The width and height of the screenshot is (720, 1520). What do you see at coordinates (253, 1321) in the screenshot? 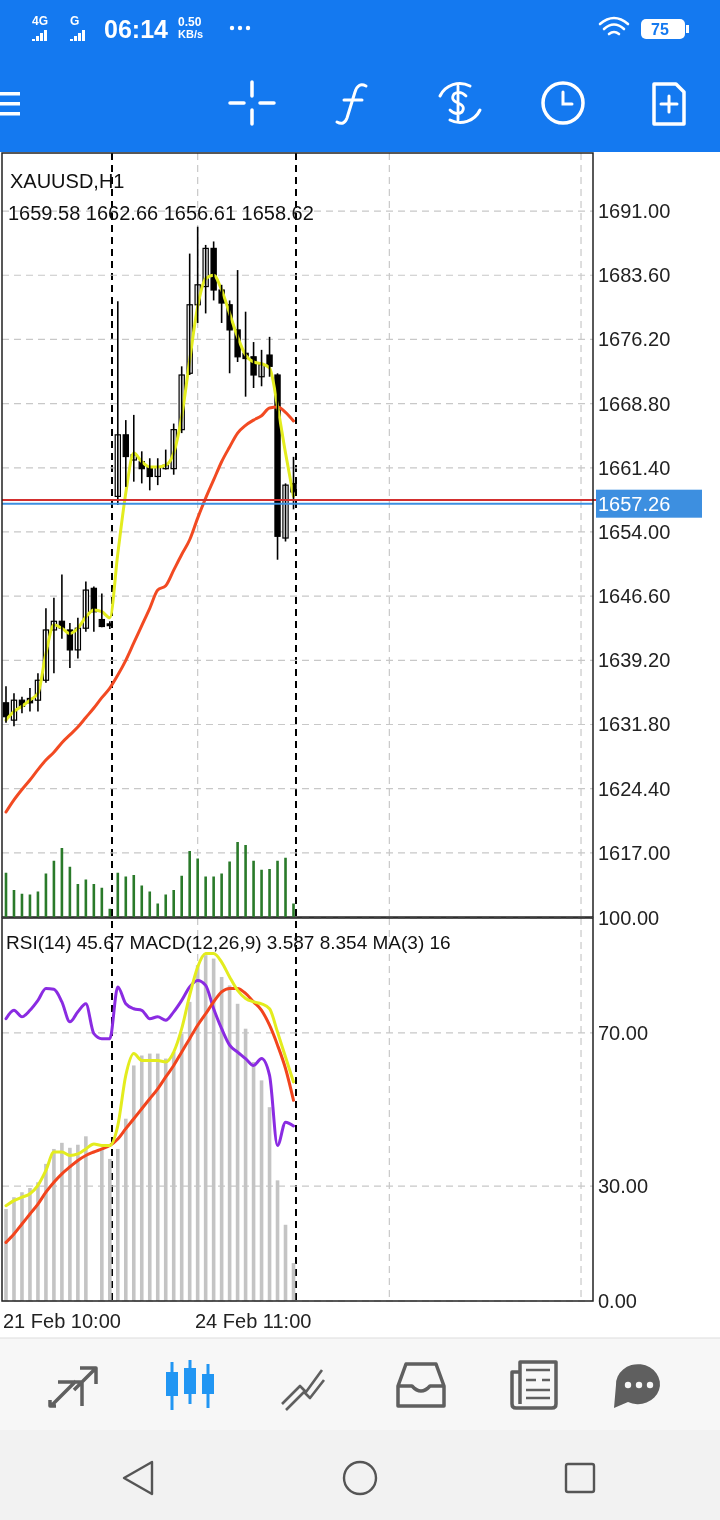
I see `text: 24 Feb 11:00` at bounding box center [253, 1321].